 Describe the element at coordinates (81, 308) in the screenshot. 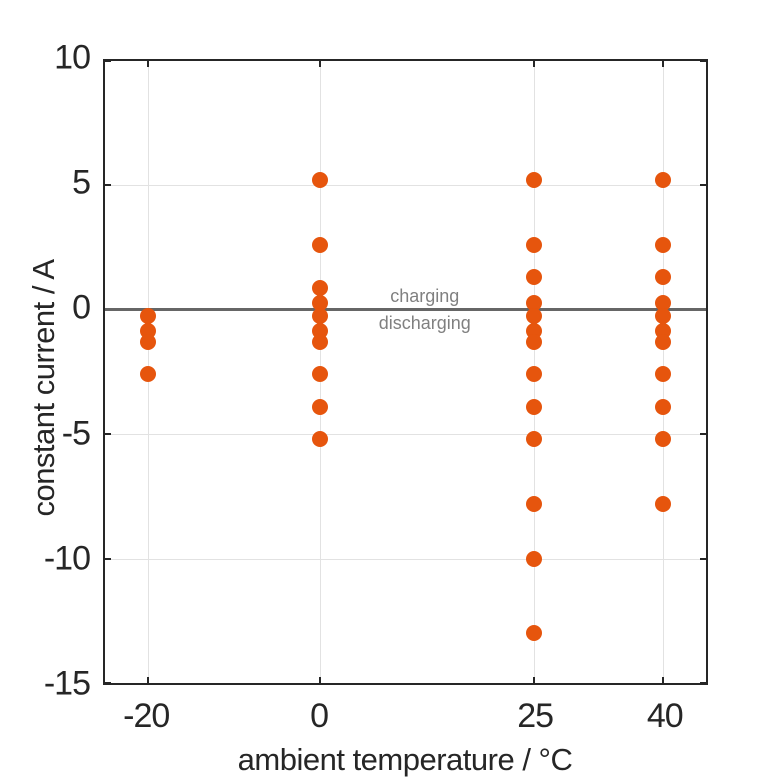

I see `y-tick-label: 0` at that location.